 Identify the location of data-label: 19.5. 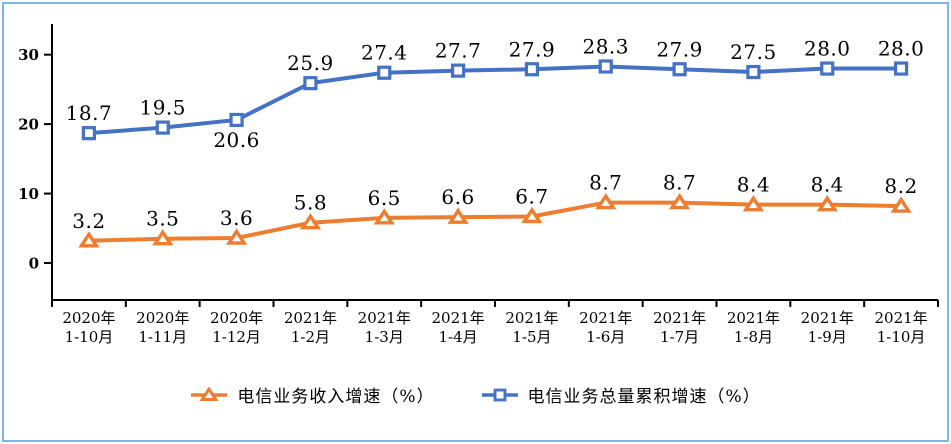
(162, 108).